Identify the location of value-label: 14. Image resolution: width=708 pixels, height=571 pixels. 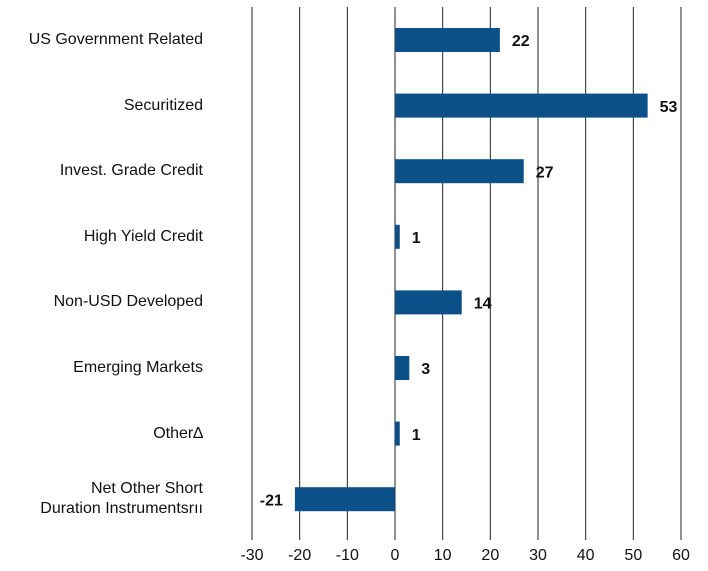
(483, 304).